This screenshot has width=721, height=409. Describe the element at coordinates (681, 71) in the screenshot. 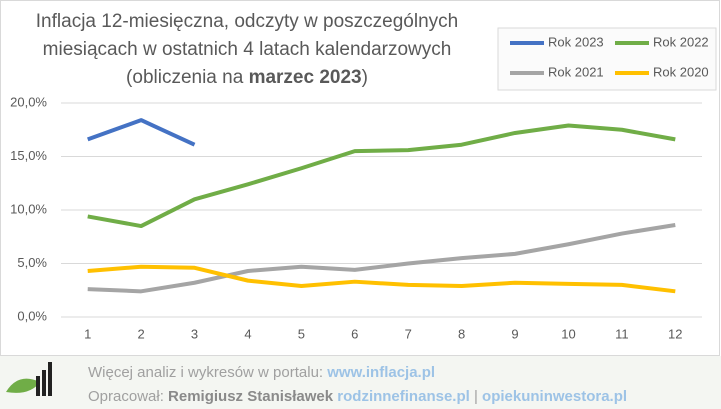

I see `legend-label: Rok 2020` at that location.